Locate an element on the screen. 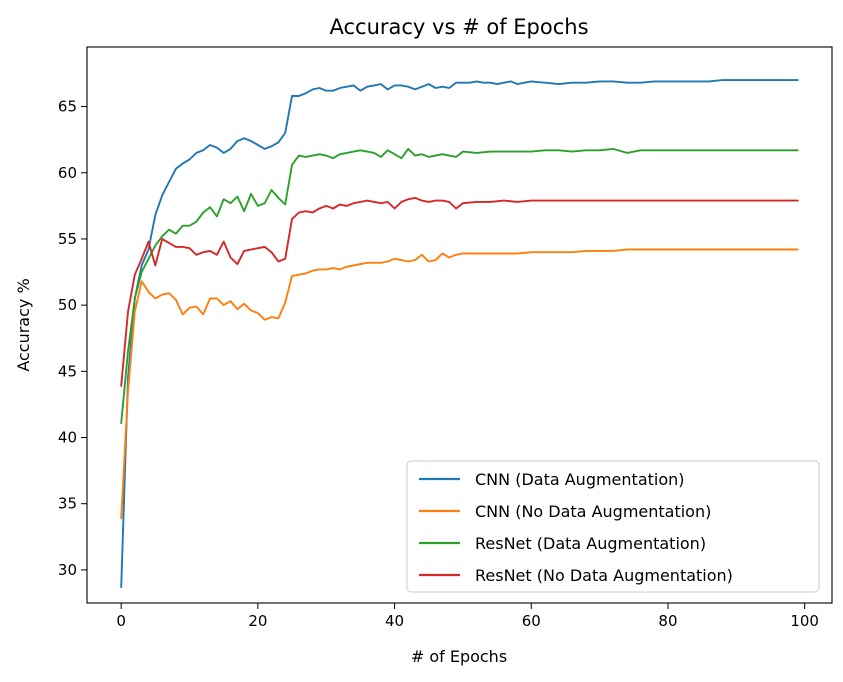  legend-frame is located at coordinates (613, 526).